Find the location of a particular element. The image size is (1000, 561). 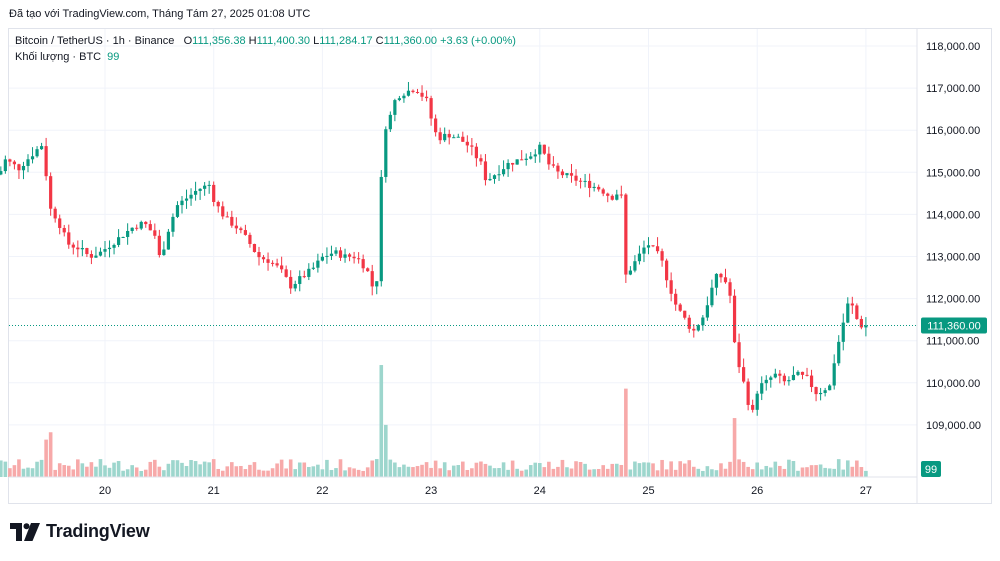

volume-label: Khối lượng · BTC is located at coordinates (58, 57).